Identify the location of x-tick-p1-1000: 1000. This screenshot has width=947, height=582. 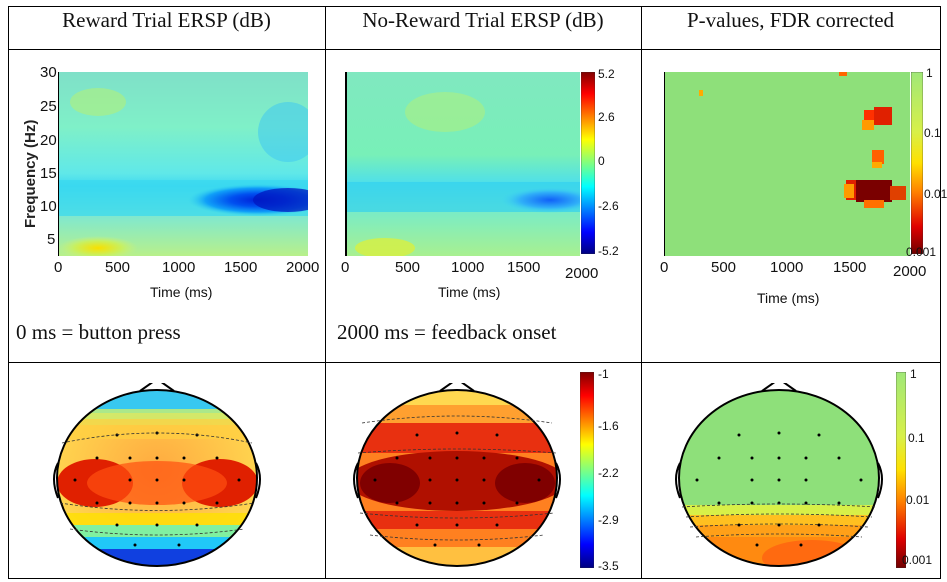
(179, 267).